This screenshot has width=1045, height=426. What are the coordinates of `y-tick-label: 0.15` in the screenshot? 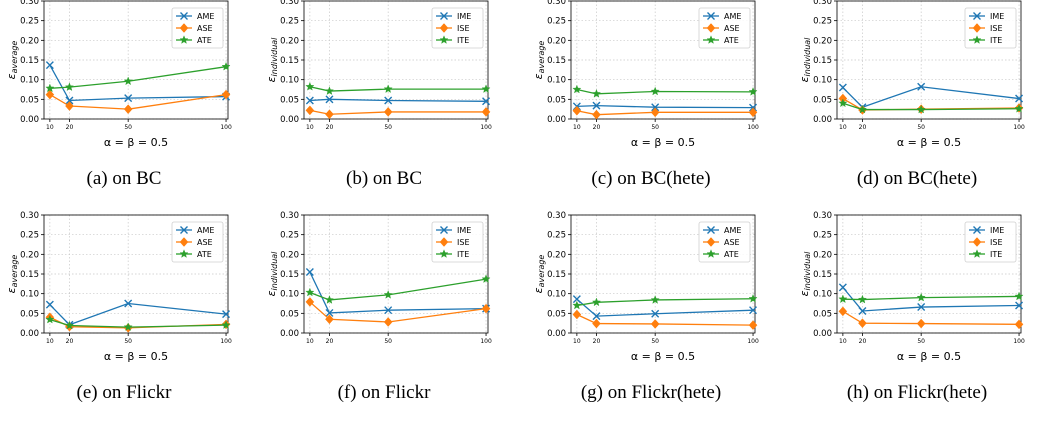 It's located at (822, 275).